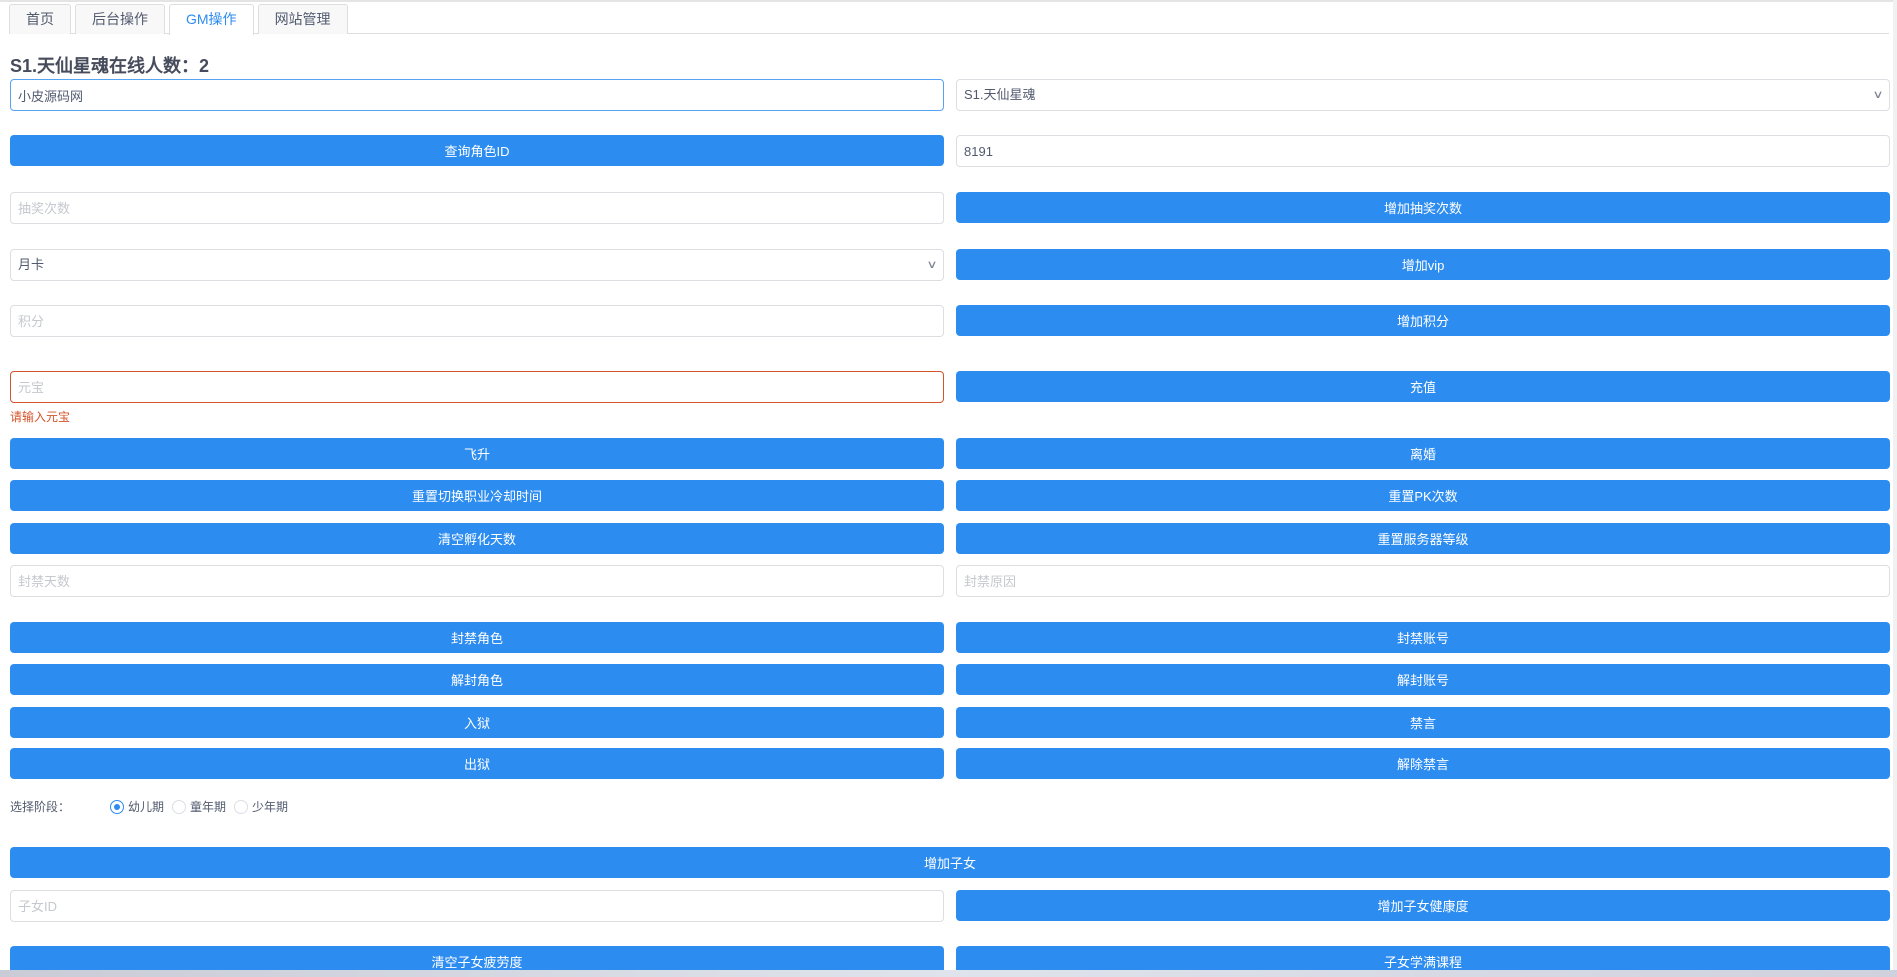 This screenshot has height=977, width=1897. What do you see at coordinates (40, 19) in the screenshot?
I see `tab-home: 首页` at bounding box center [40, 19].